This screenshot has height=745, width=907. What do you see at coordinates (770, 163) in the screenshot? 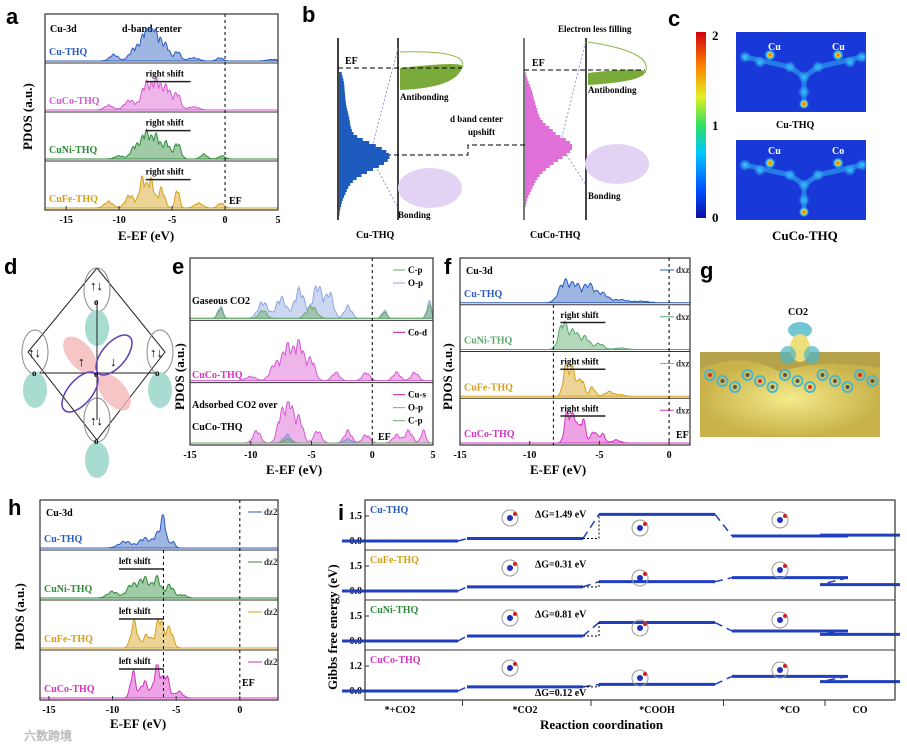
I see `metal-site` at bounding box center [770, 163].